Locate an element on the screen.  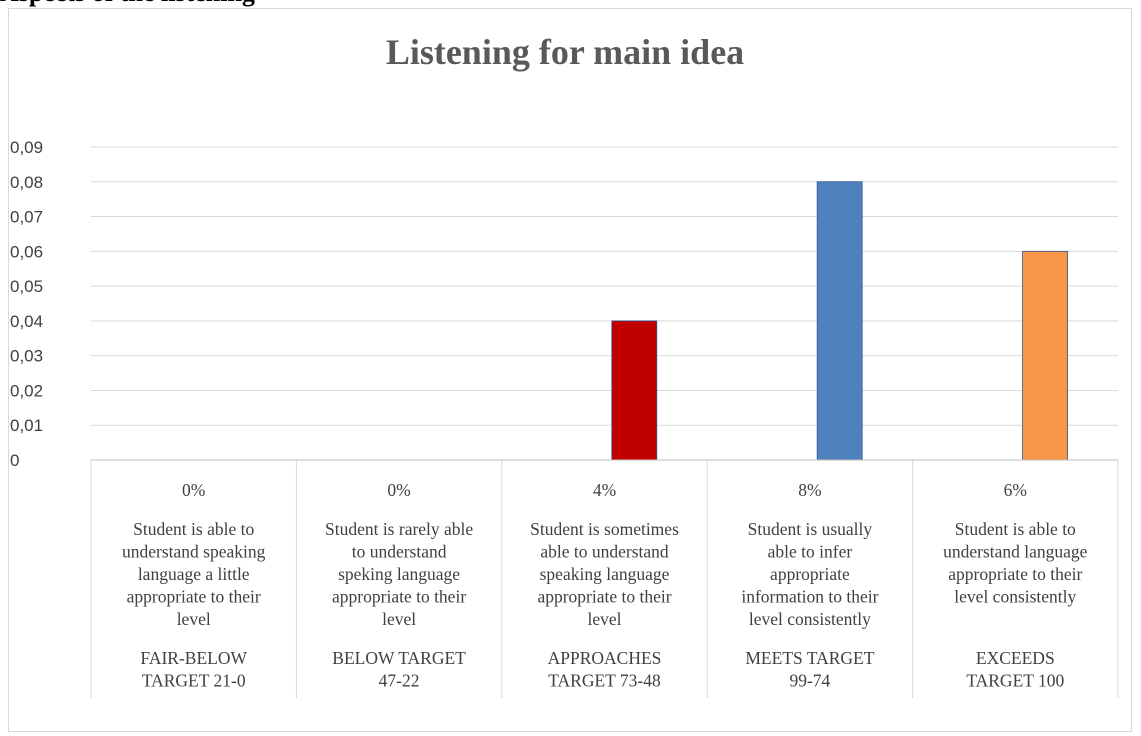
category-target: FAIR-BELOW is located at coordinates (193, 658).